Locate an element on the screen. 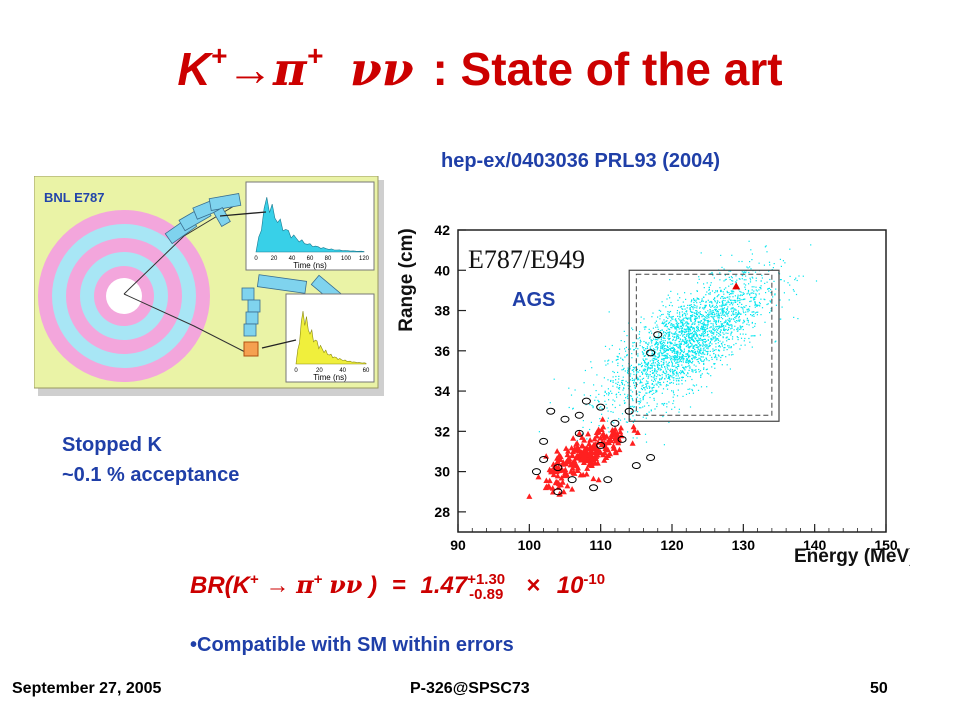 This screenshot has width=960, height=720. timing-tick-label: 80 is located at coordinates (328, 259).